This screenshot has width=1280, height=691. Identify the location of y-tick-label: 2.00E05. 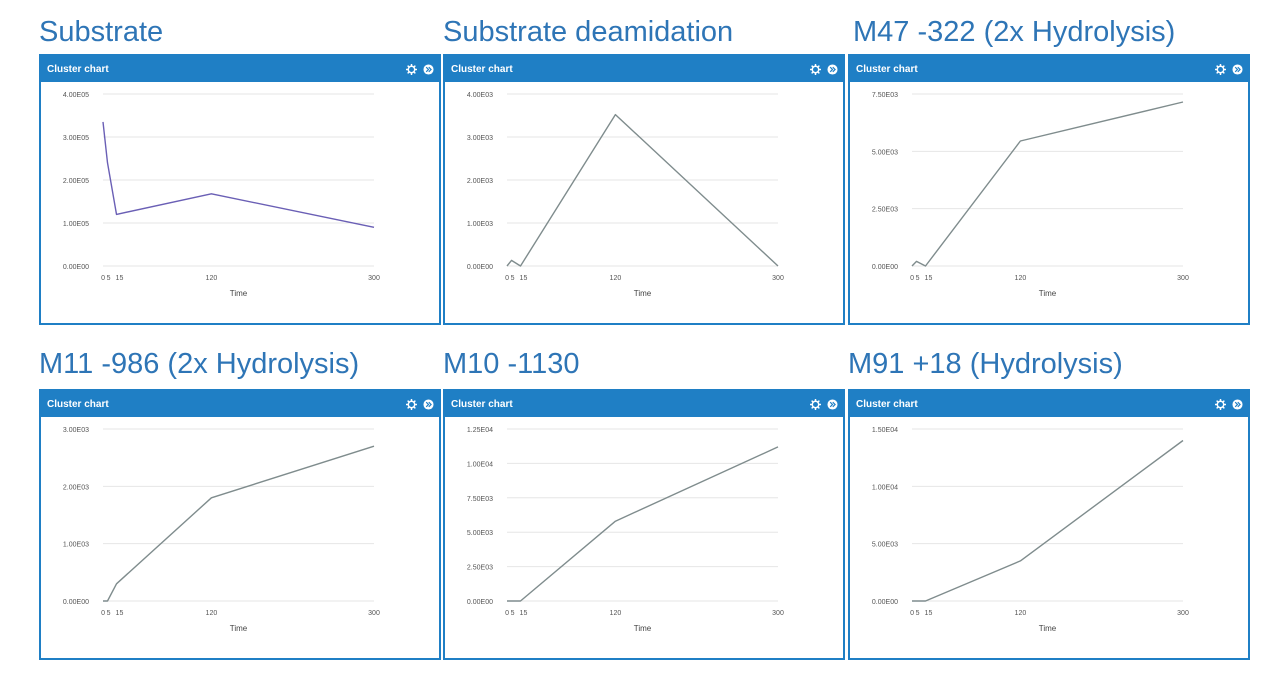
(76, 181).